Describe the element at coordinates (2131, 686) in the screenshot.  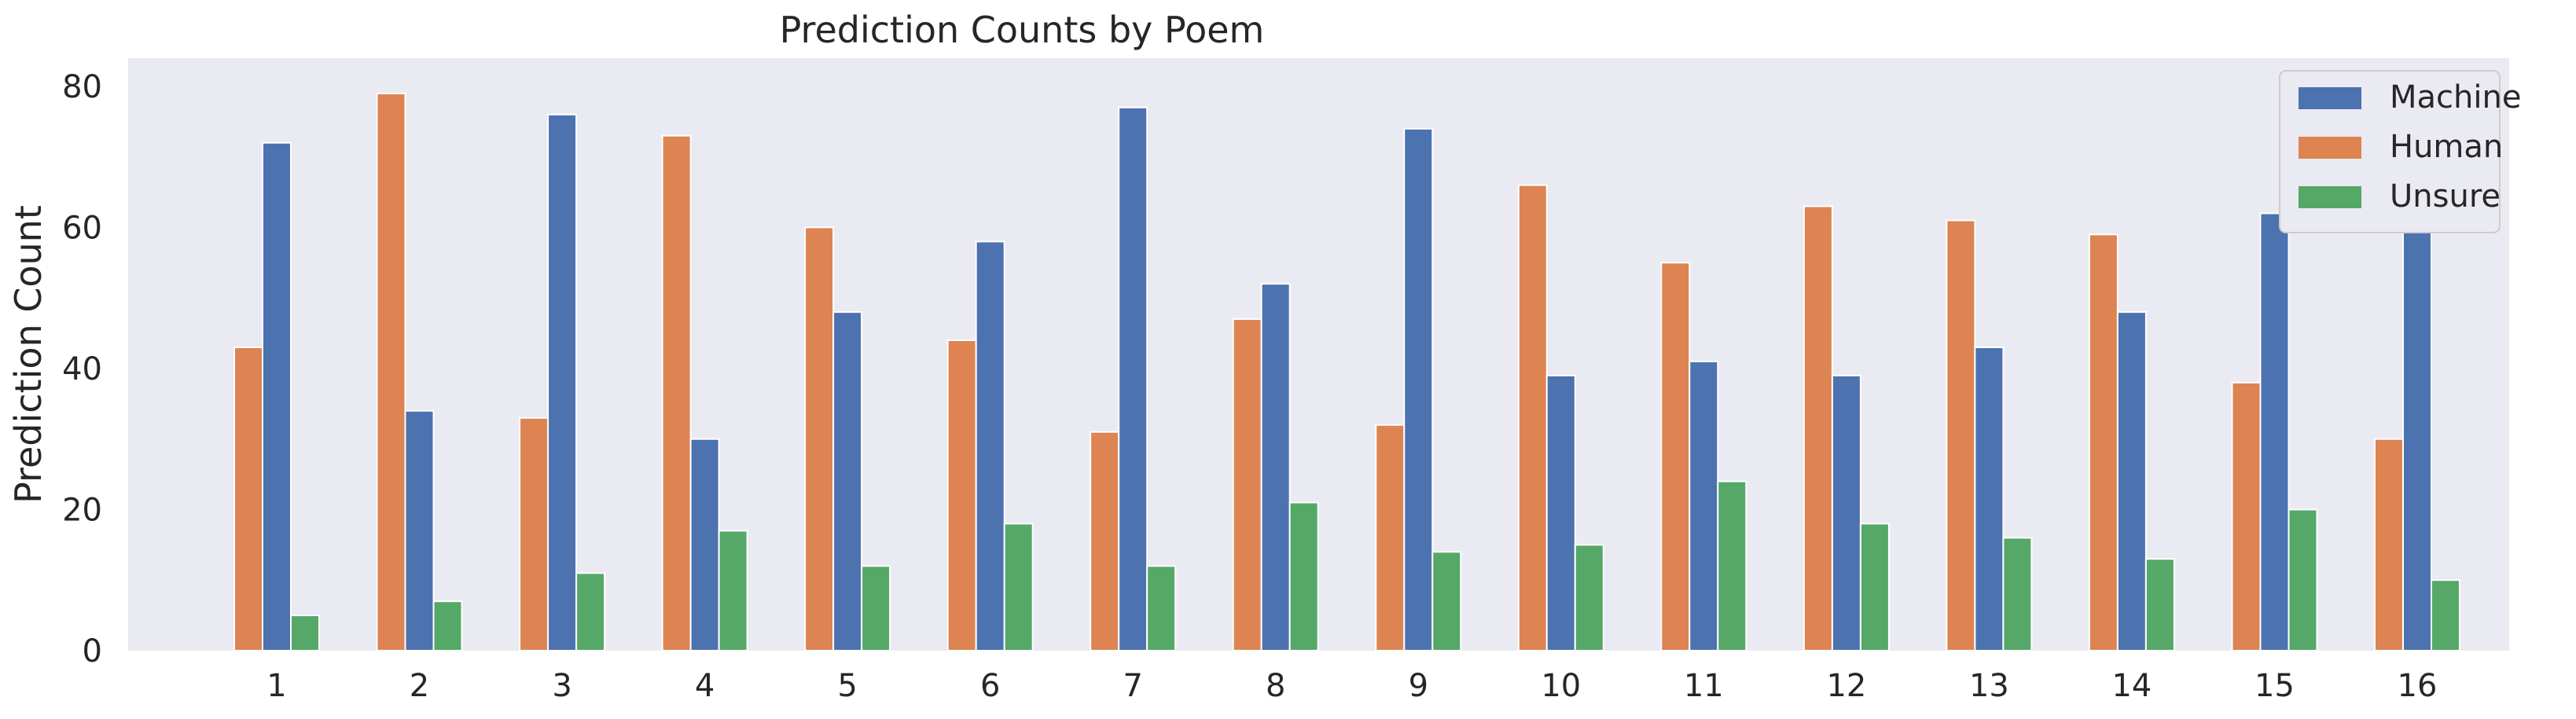
I see `x-tick-label: 14` at that location.